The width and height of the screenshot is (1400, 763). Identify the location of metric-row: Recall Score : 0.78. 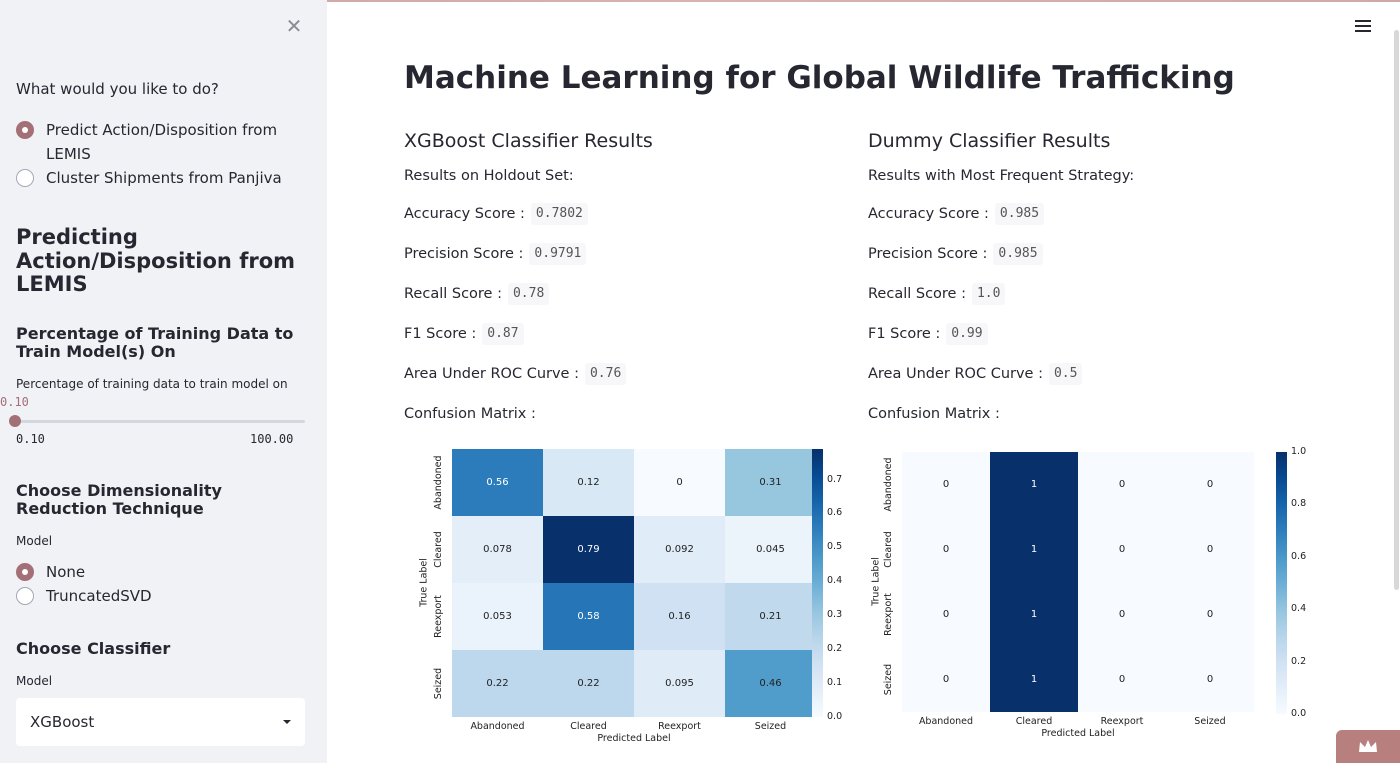
(624, 294).